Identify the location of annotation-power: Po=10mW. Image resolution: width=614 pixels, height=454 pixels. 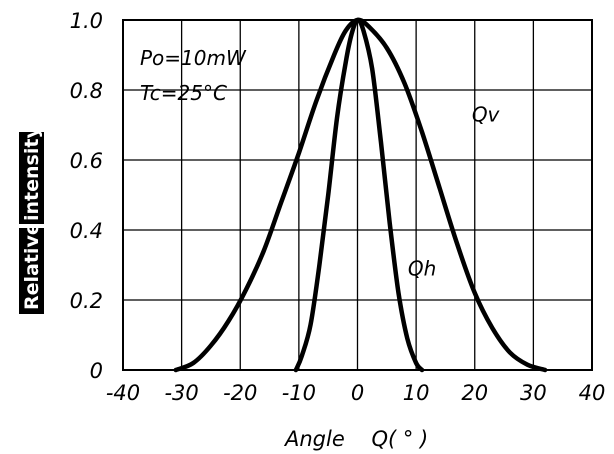
(193, 58).